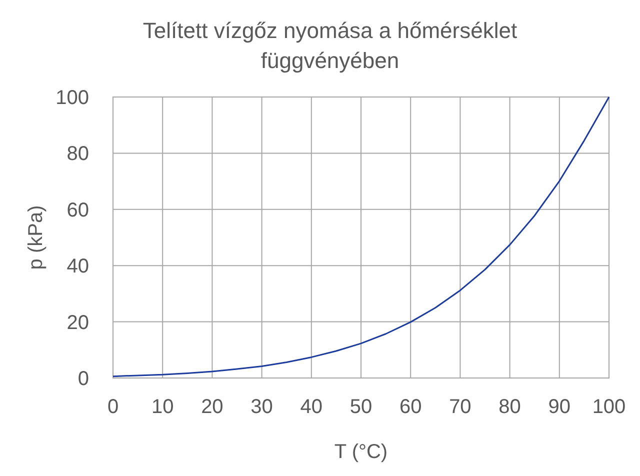 This screenshot has width=640, height=476. Describe the element at coordinates (162, 407) in the screenshot. I see `x-tick-label: 10` at that location.